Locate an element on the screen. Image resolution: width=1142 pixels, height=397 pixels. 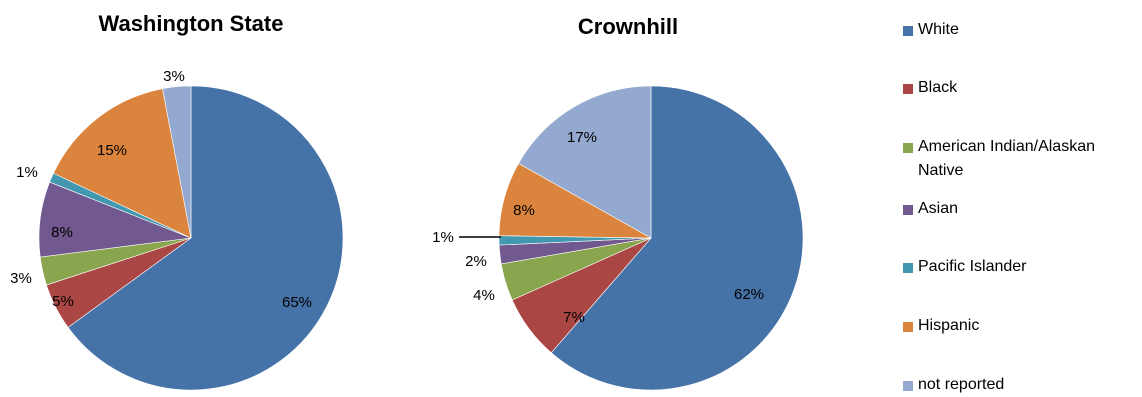
pie-washington-label-asian: 8% is located at coordinates (62, 232).